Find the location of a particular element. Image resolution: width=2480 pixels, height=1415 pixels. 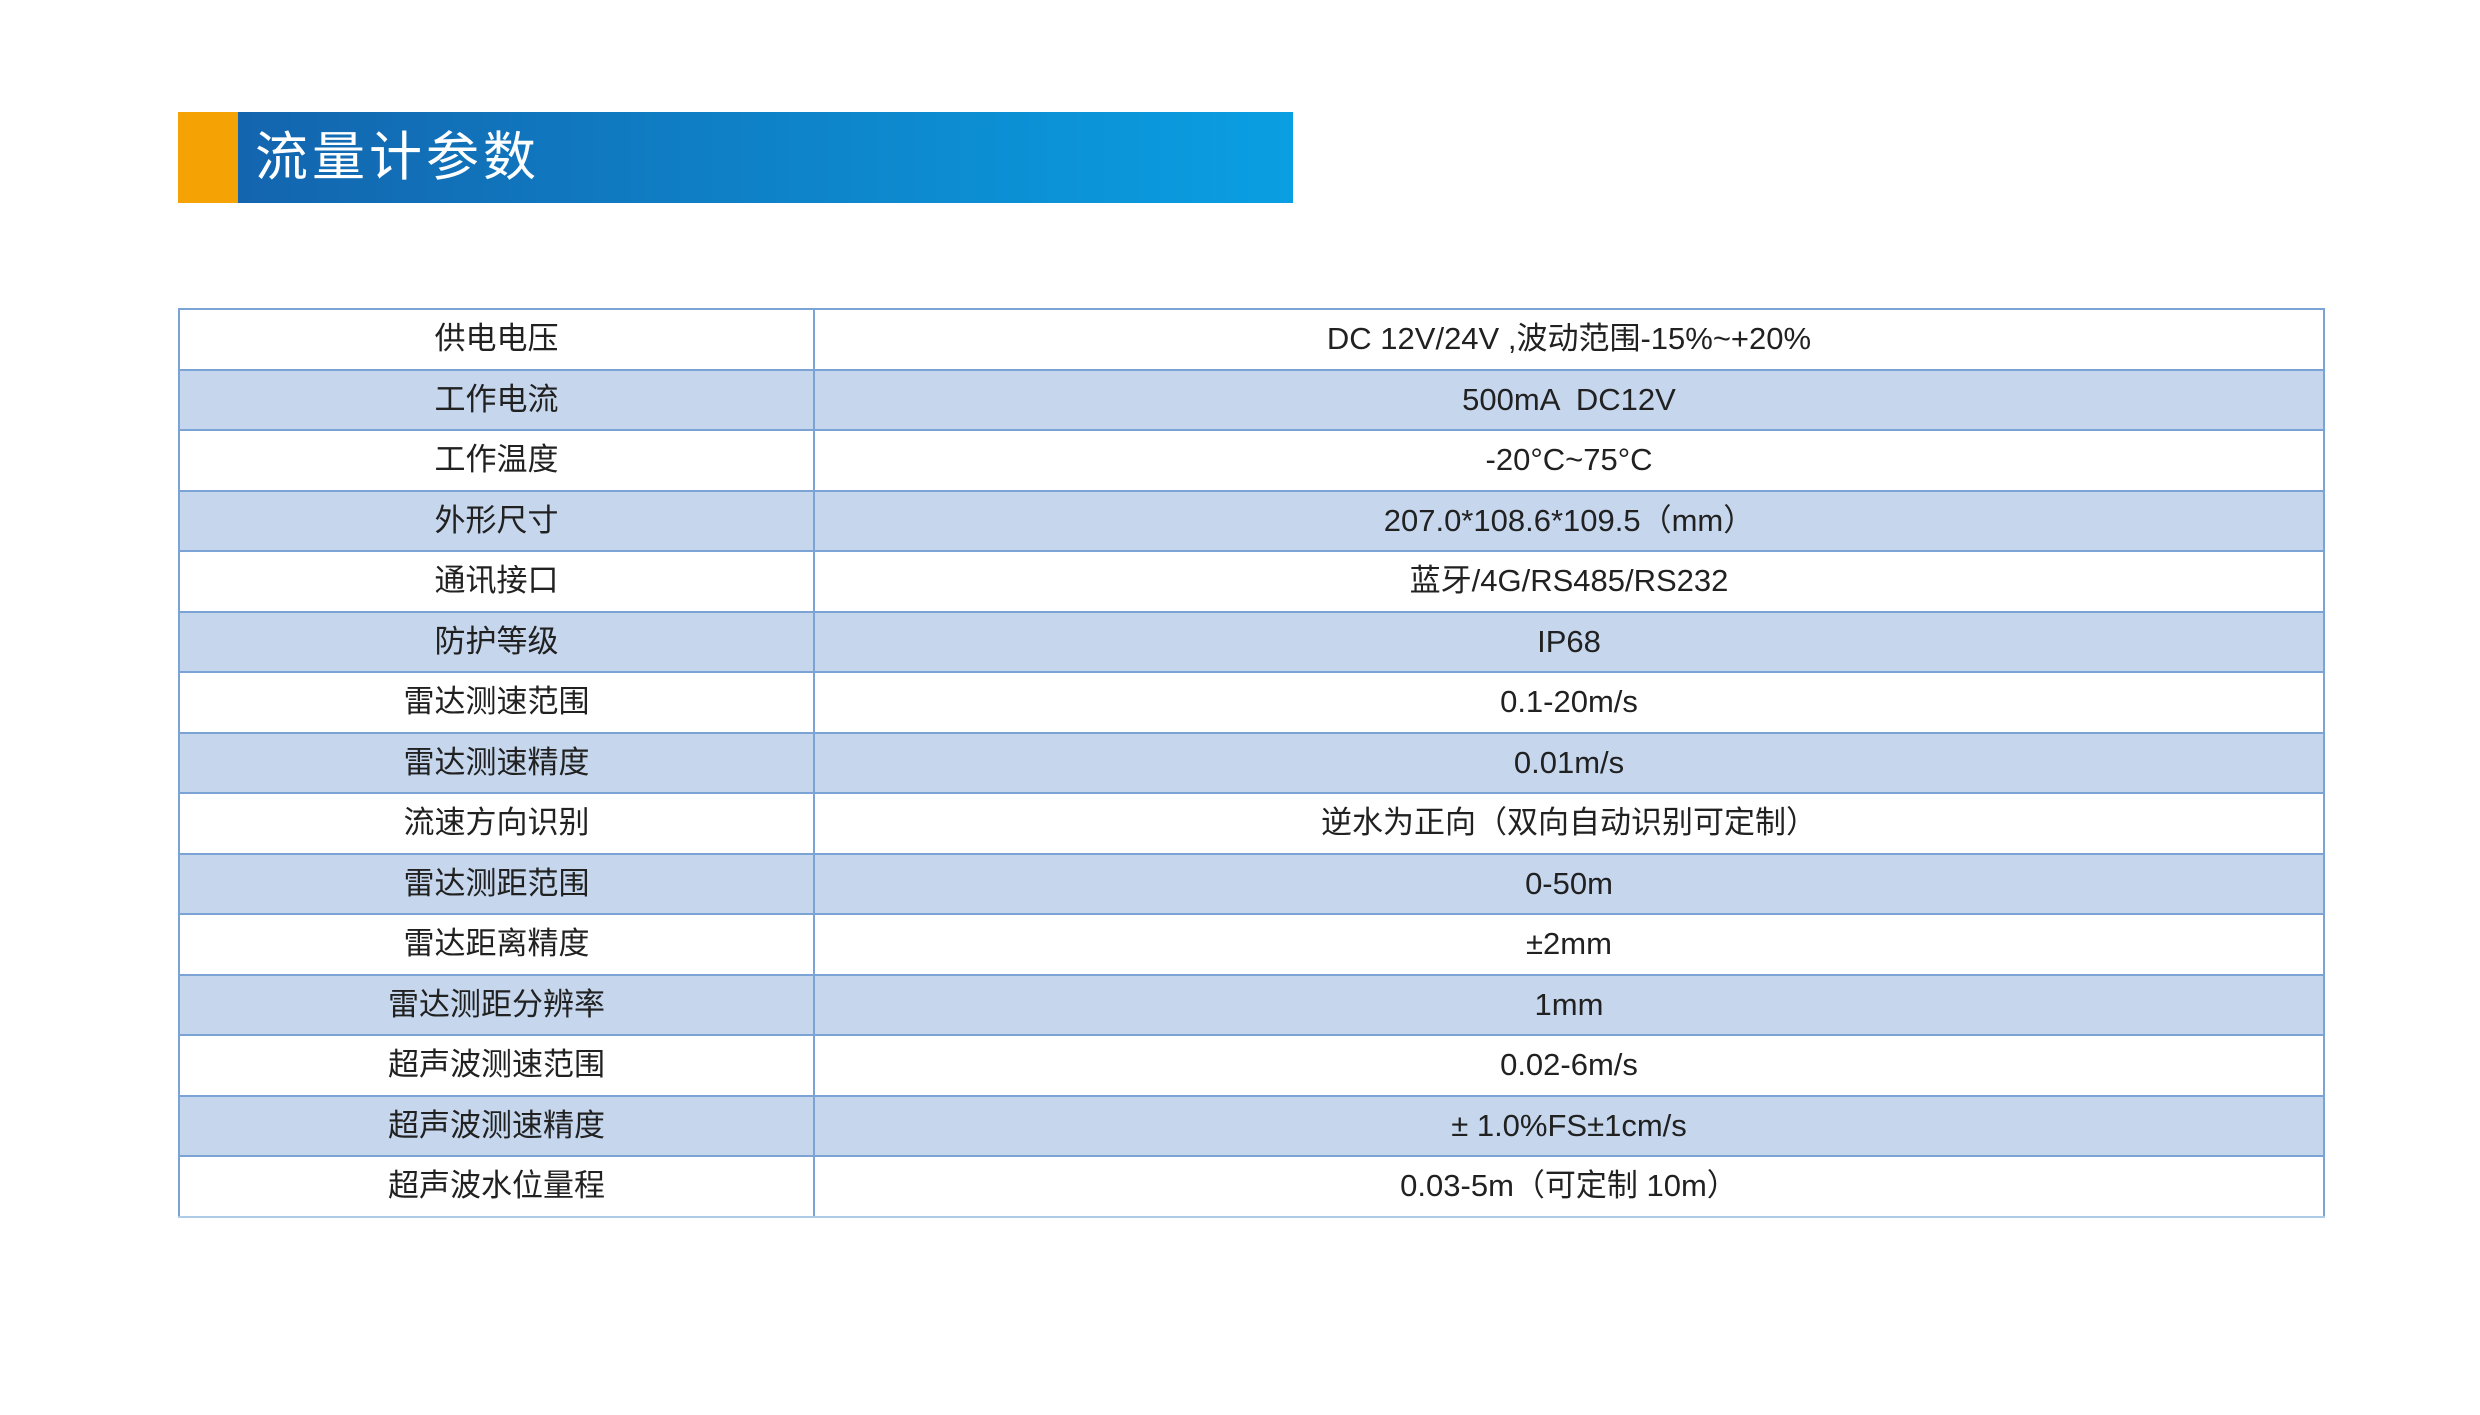

param-name-cell: 雷达测距范围 is located at coordinates (496, 883).